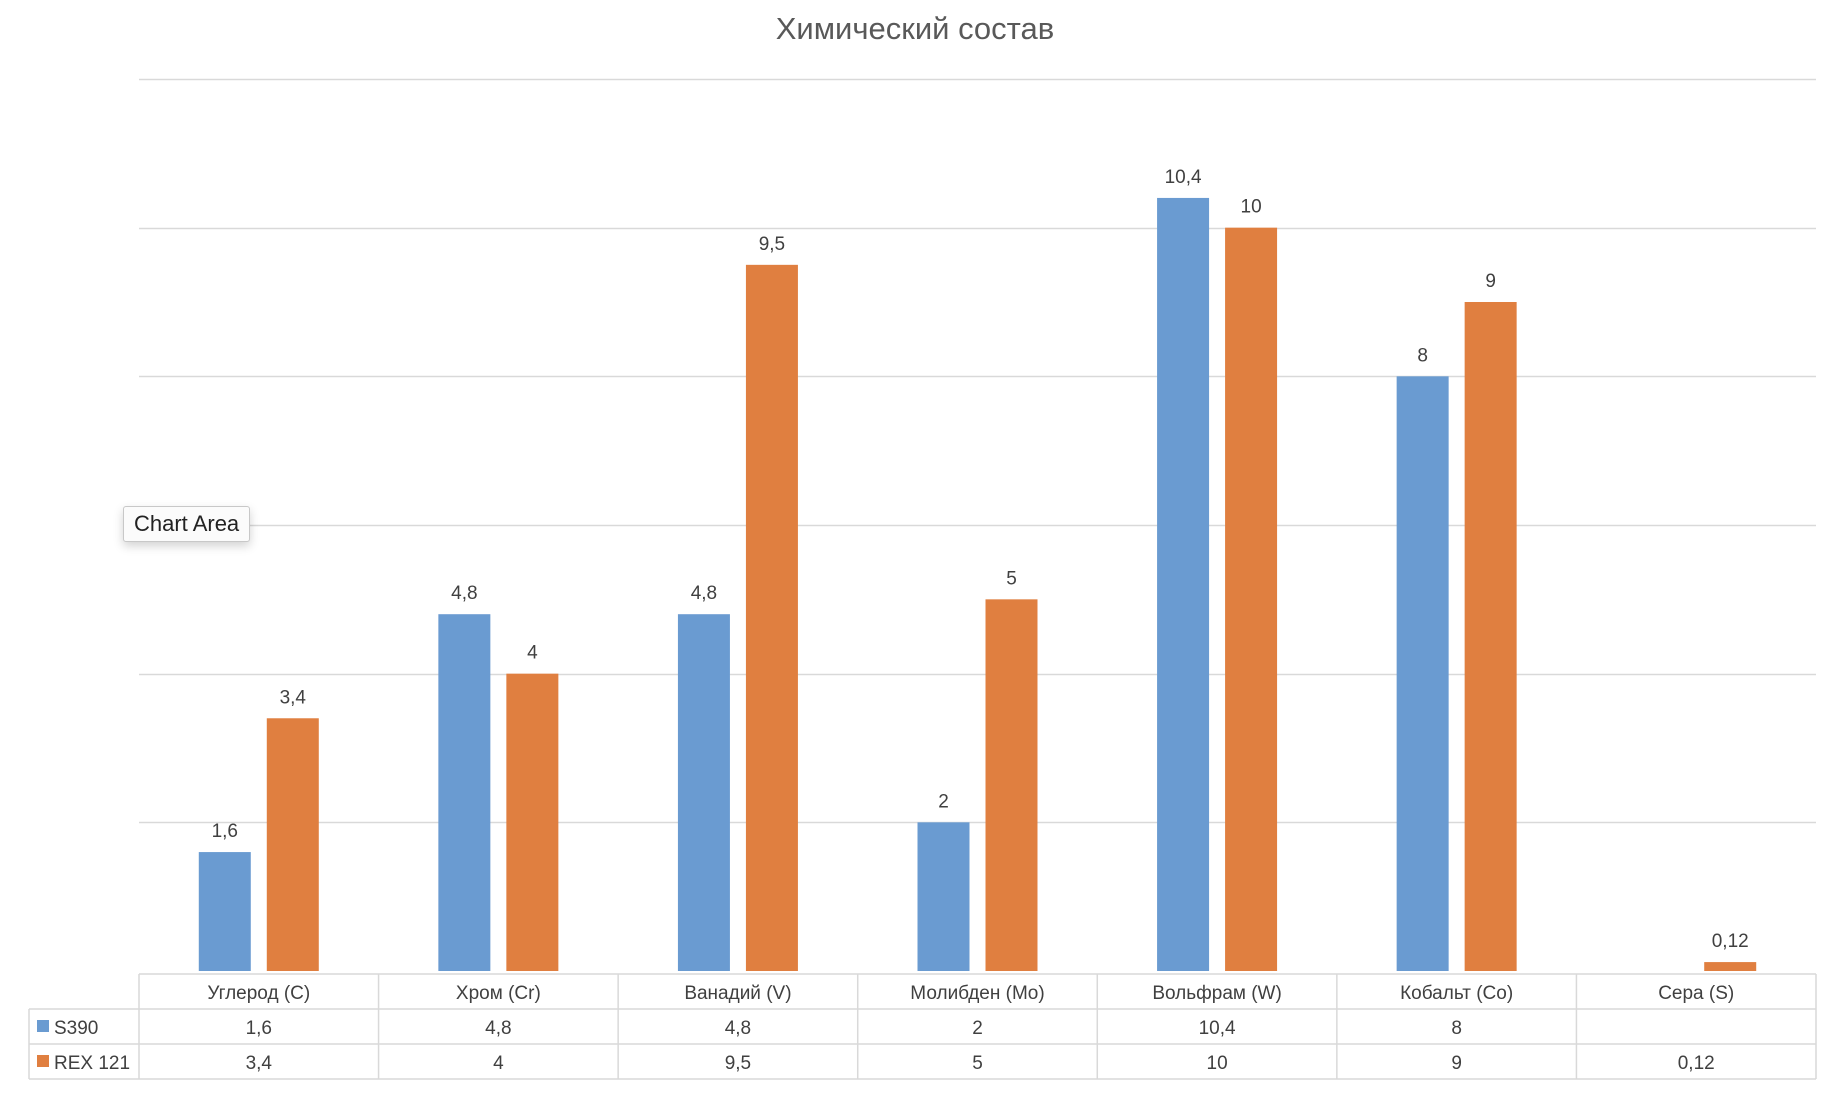 The width and height of the screenshot is (1830, 1096). I want to click on data-label: 4, so click(532, 653).